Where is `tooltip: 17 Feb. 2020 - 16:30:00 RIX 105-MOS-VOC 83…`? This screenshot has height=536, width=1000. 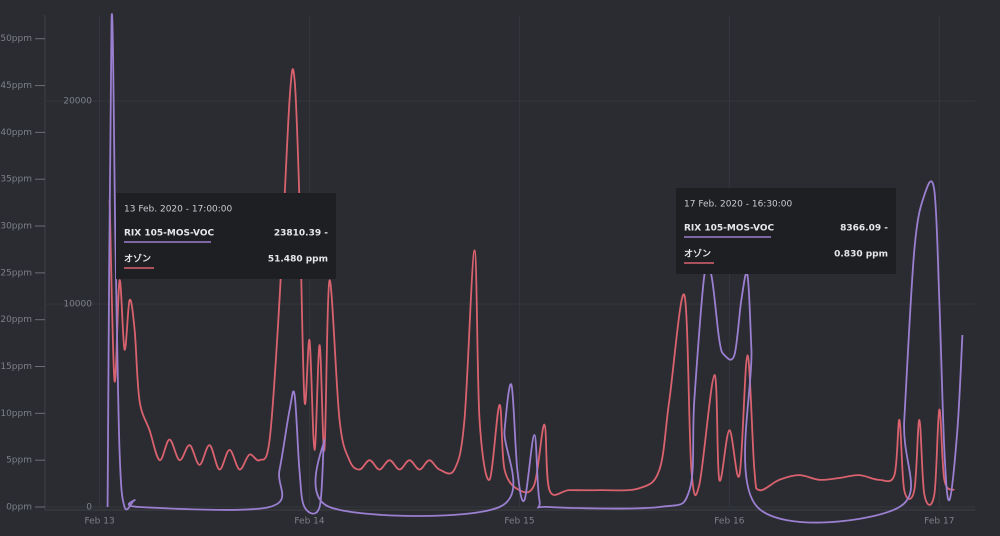 tooltip: 17 Feb. 2020 - 16:30:00 RIX 105-MOS-VOC 83… is located at coordinates (786, 231).